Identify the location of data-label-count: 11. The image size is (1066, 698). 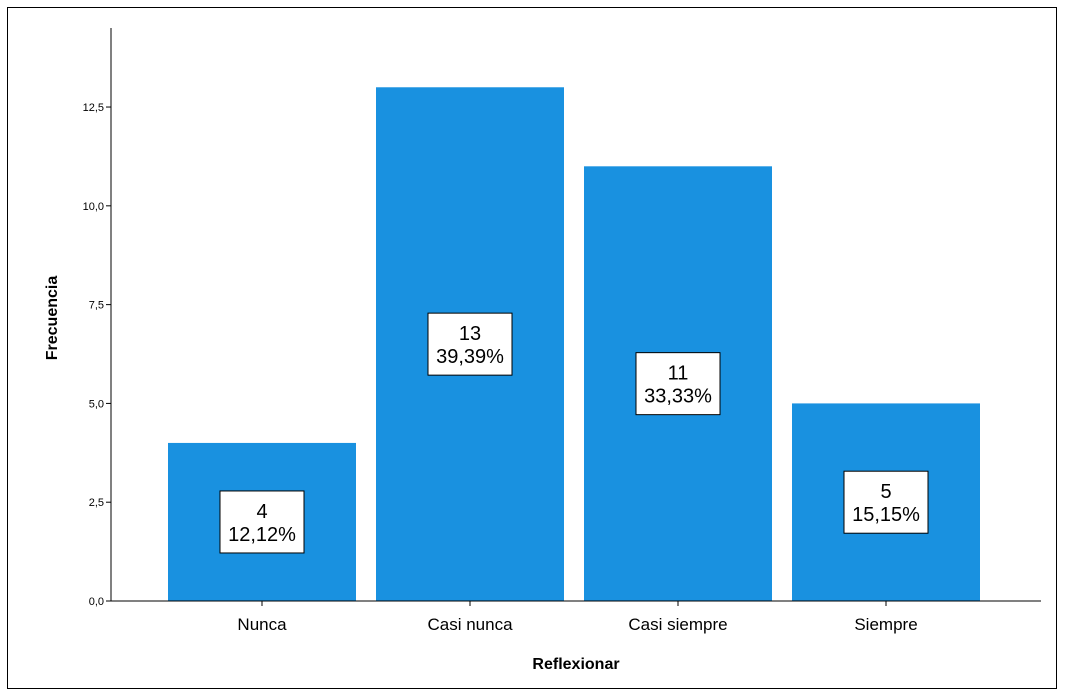
(678, 374).